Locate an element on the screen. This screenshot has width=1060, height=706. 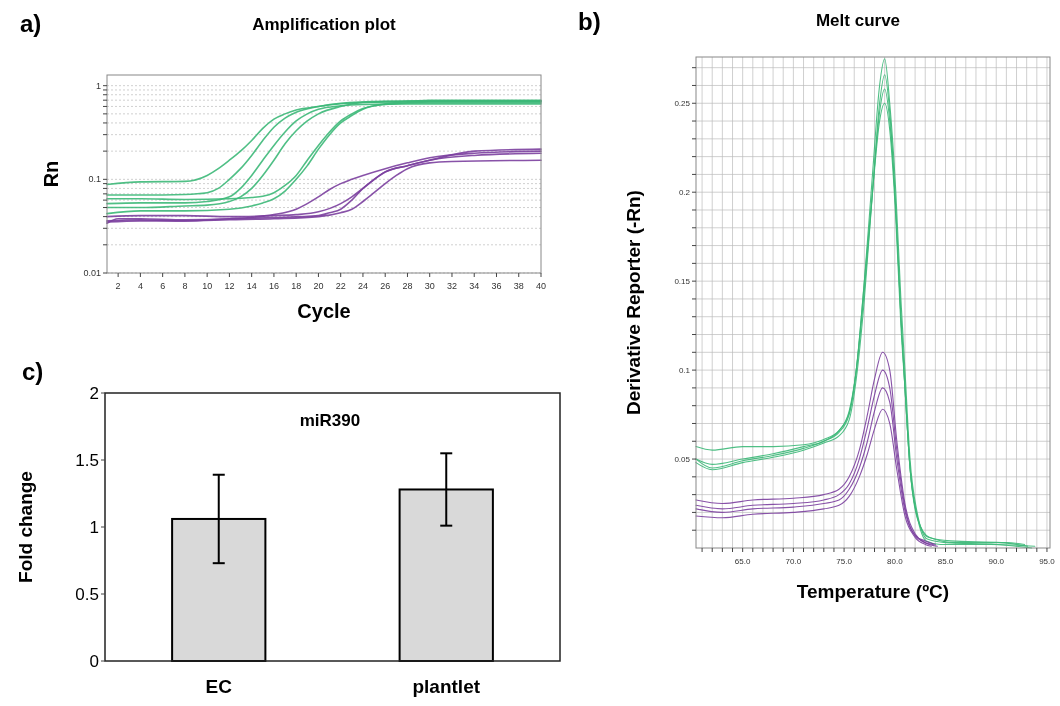
y-axis-title: Rn is located at coordinates (51, 174).